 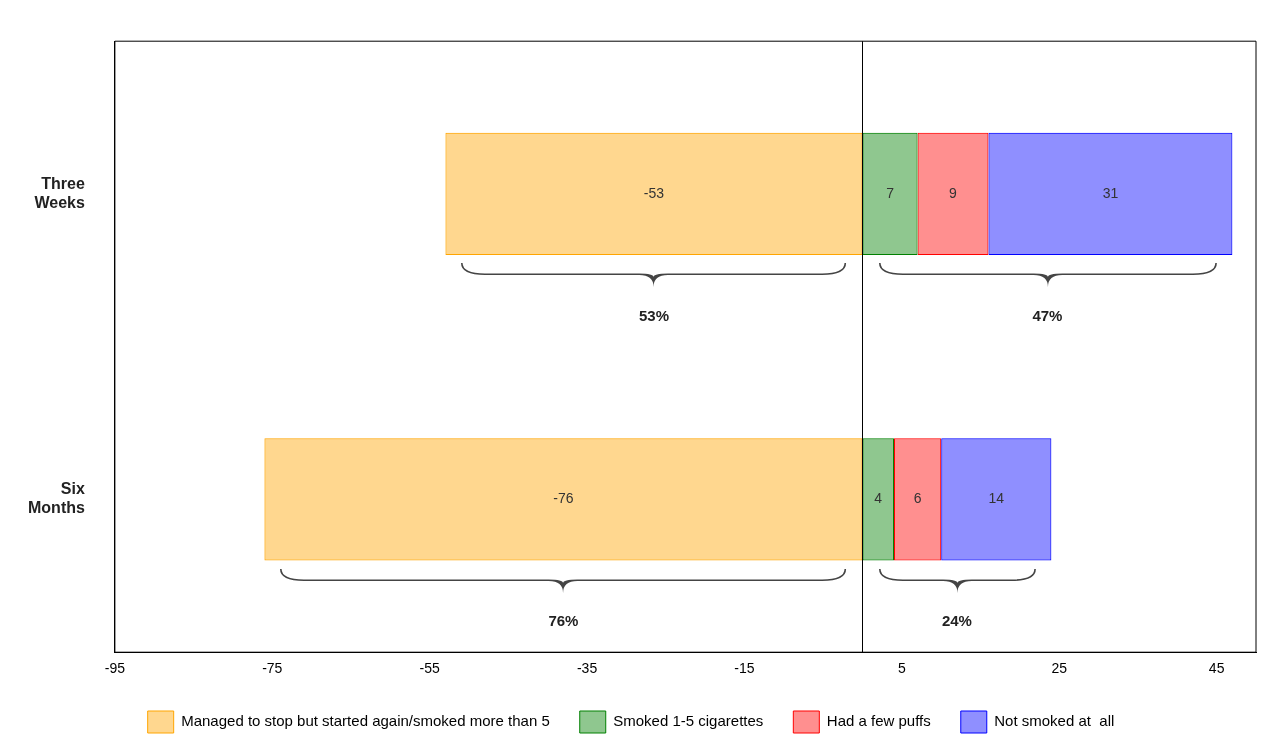 What do you see at coordinates (744, 668) in the screenshot?
I see `x-tick-label: -15` at bounding box center [744, 668].